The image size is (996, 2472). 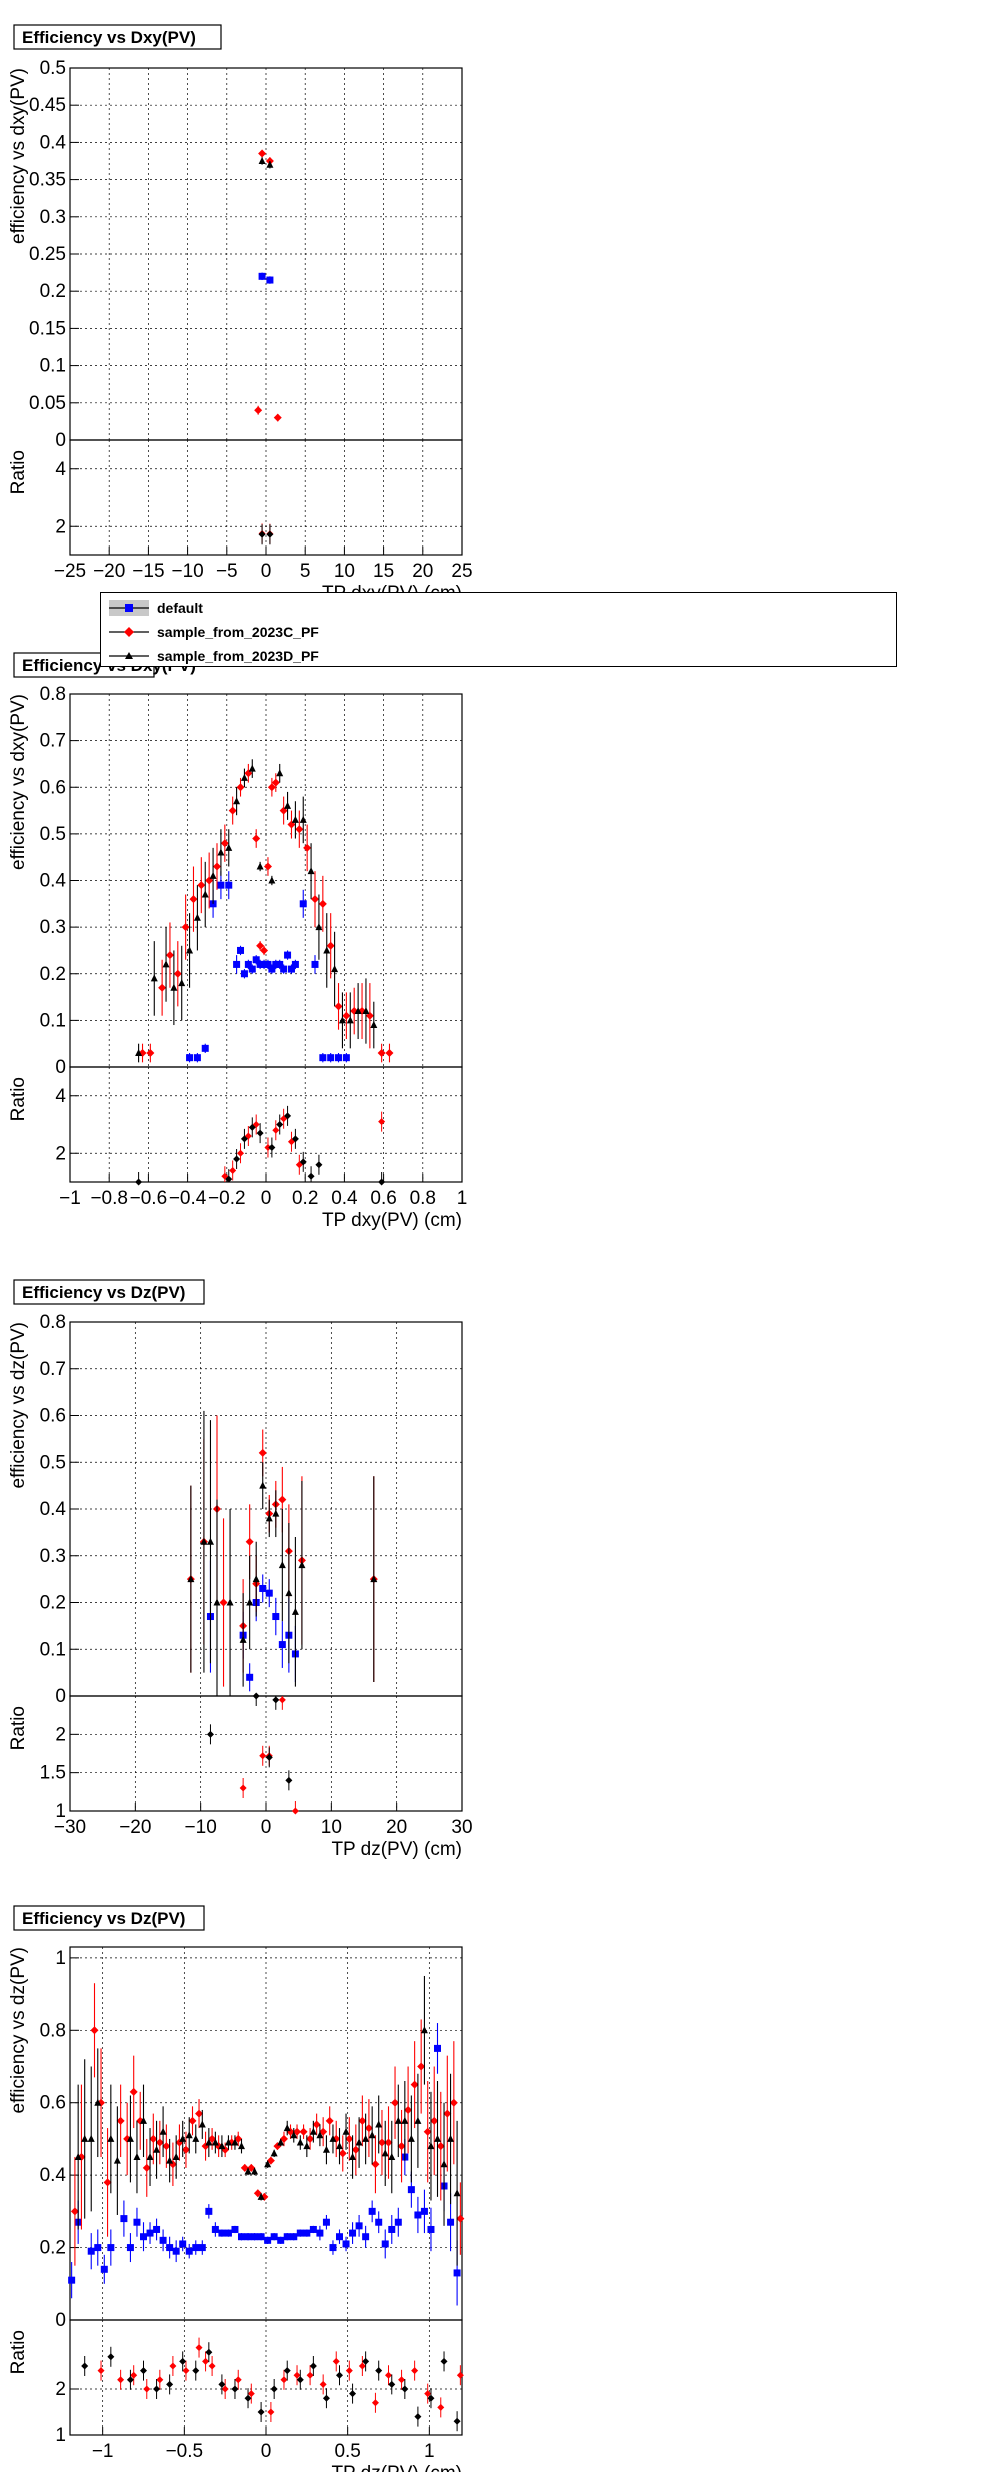 I want to click on x-tick-label: 30, so click(x=461, y=1827).